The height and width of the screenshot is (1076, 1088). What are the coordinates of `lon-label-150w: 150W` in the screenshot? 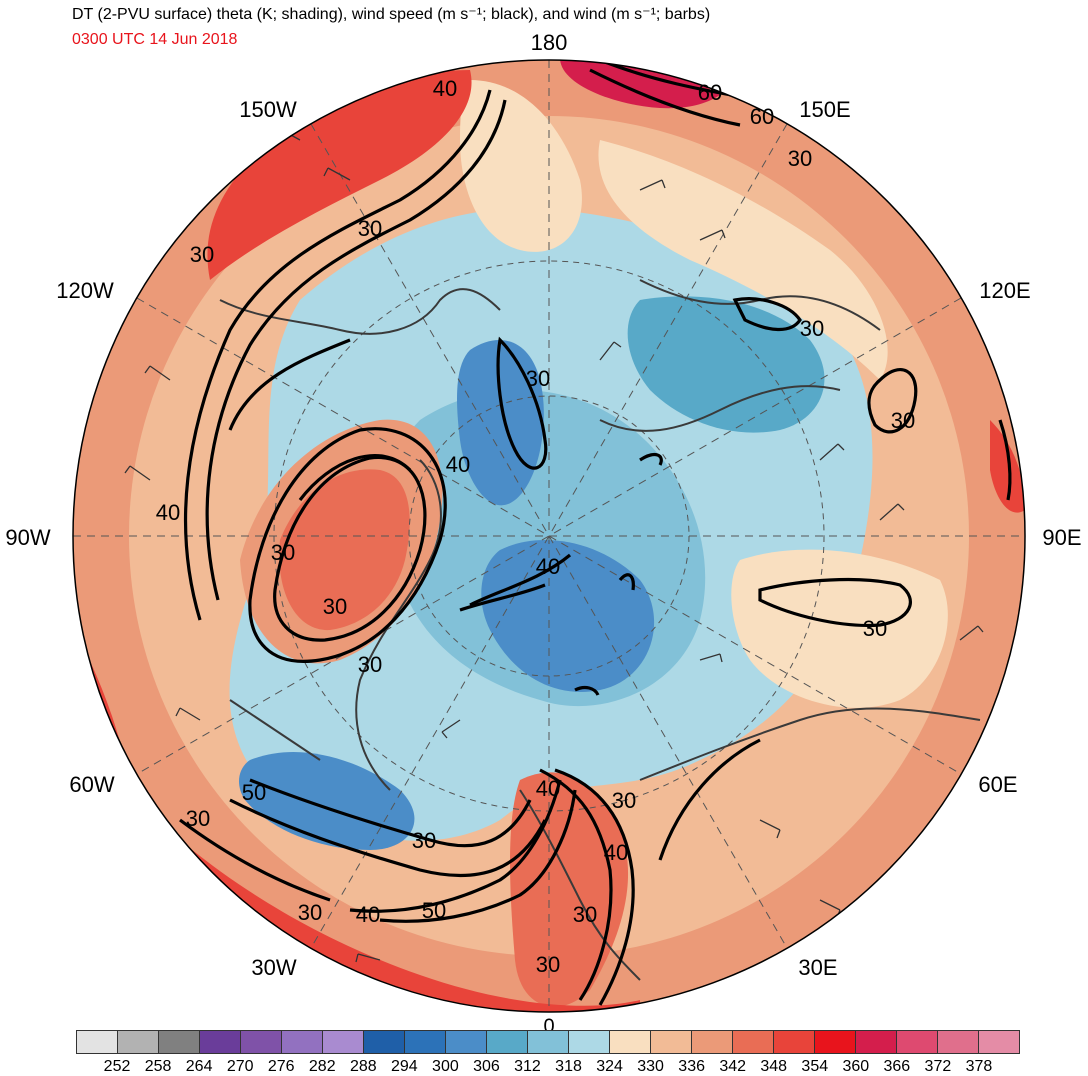 It's located at (268, 109).